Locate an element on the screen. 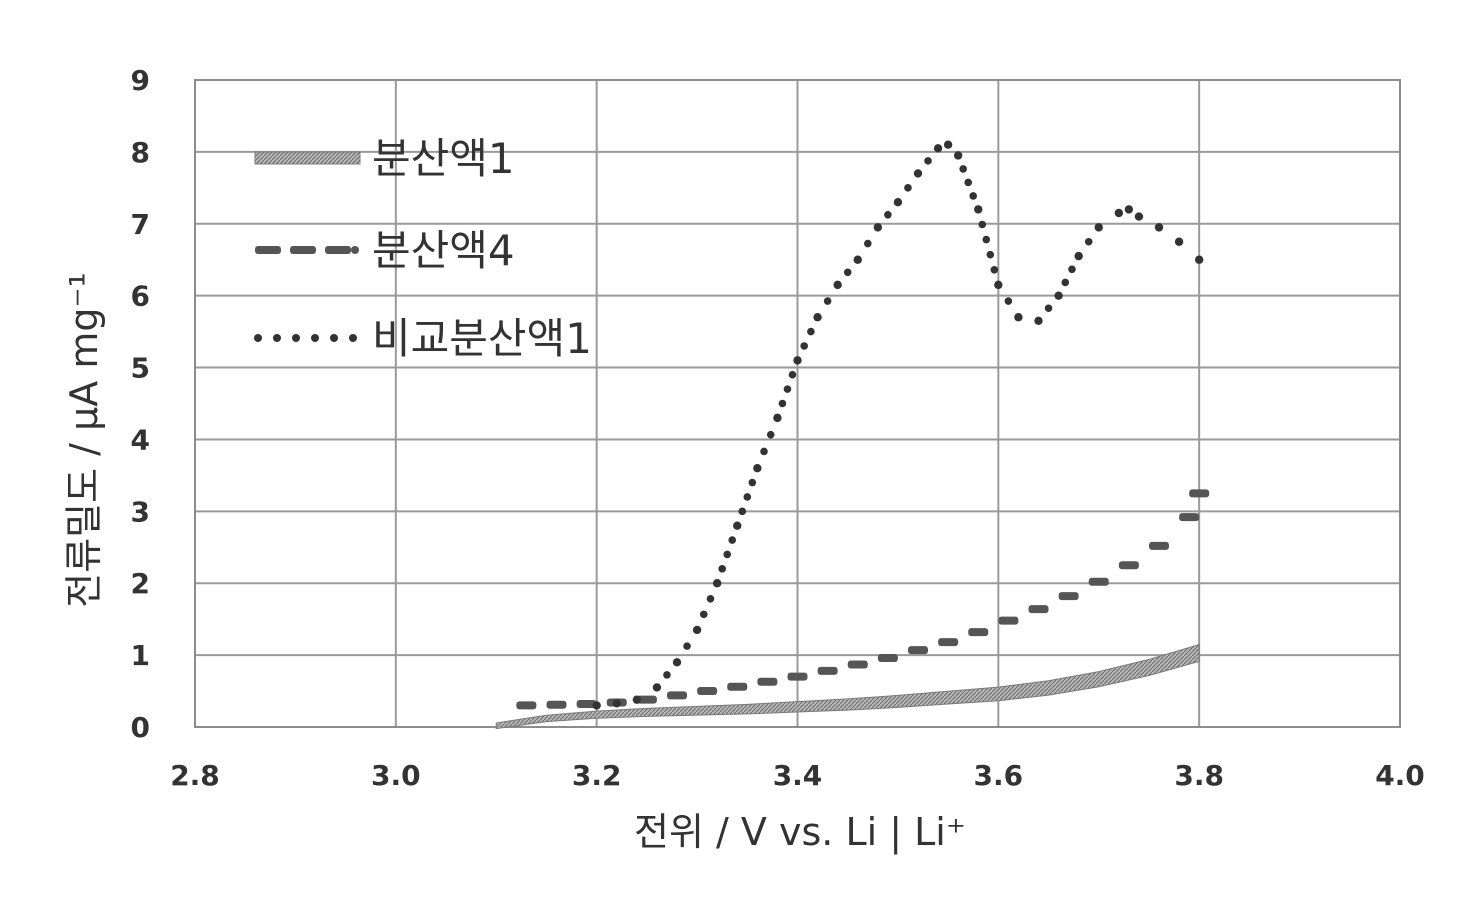 This screenshot has height=900, width=1475. x-tick-label: 4.0 is located at coordinates (1400, 775).